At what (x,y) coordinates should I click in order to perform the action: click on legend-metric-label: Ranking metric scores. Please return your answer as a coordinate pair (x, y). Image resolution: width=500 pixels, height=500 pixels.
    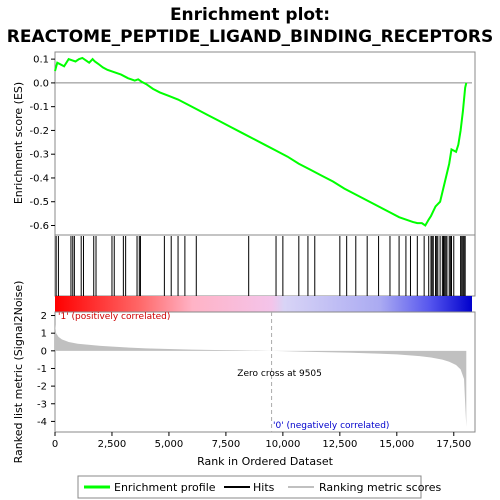
    Looking at the image, I should click on (380, 487).